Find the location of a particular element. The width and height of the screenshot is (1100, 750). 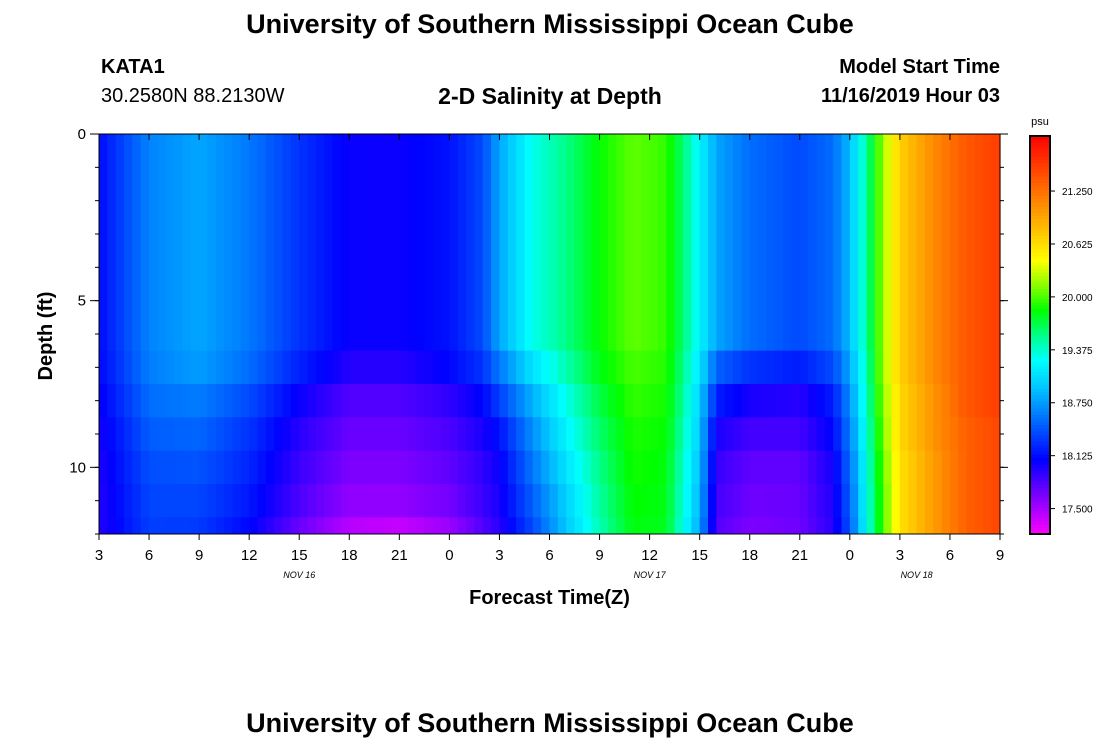

colorbar-unit-label: psu is located at coordinates (1040, 122).